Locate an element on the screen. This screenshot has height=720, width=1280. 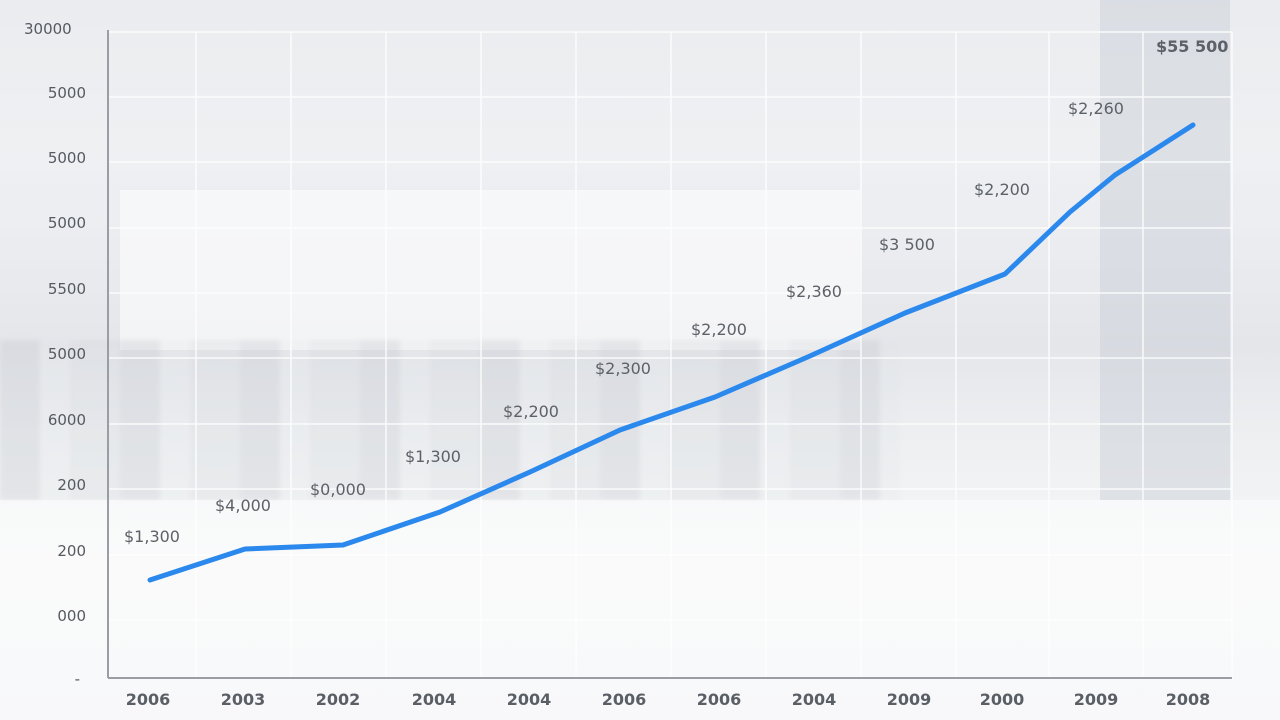
y-tick-label: 30000 is located at coordinates (48, 29).